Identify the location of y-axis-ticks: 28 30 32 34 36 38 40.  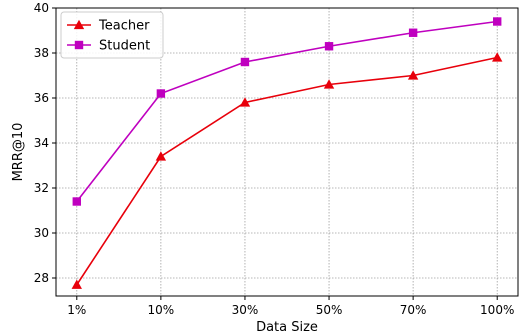
(45, 143).